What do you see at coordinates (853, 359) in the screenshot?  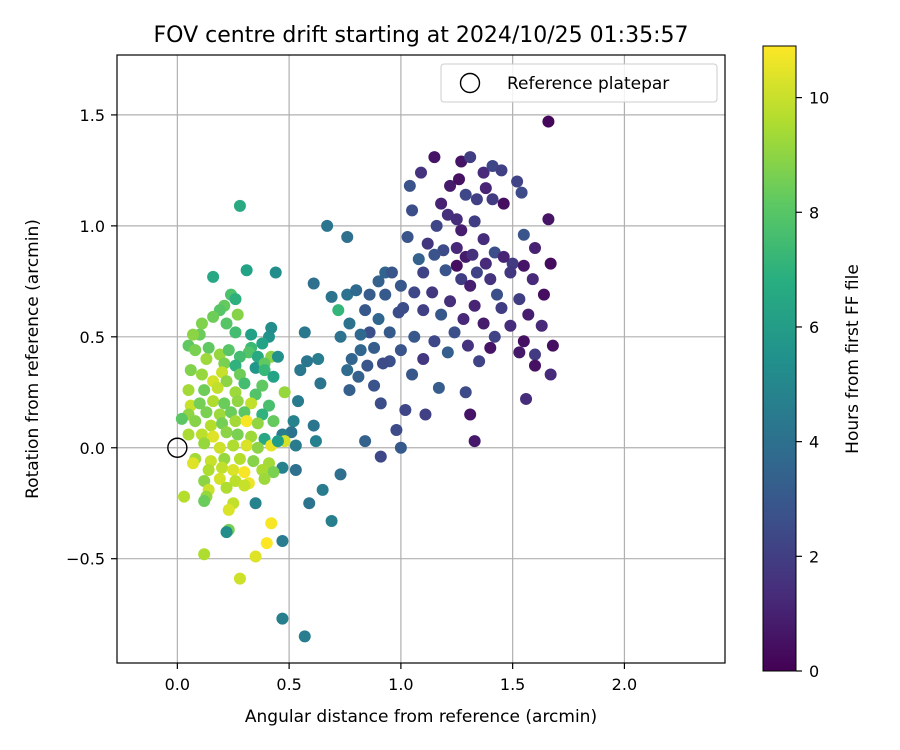 I see `colorbar-label: Hours from first FF file` at bounding box center [853, 359].